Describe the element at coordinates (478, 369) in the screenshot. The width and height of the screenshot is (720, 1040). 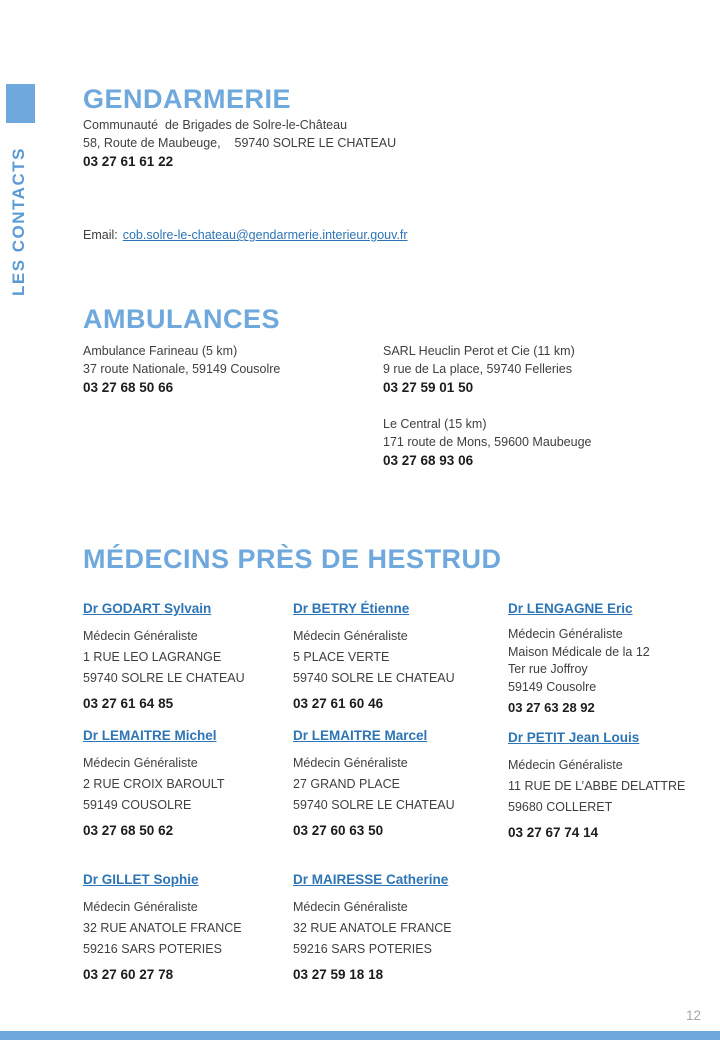
I see `ambulance-address: 9 rue de La place, 59740 Felleries` at that location.